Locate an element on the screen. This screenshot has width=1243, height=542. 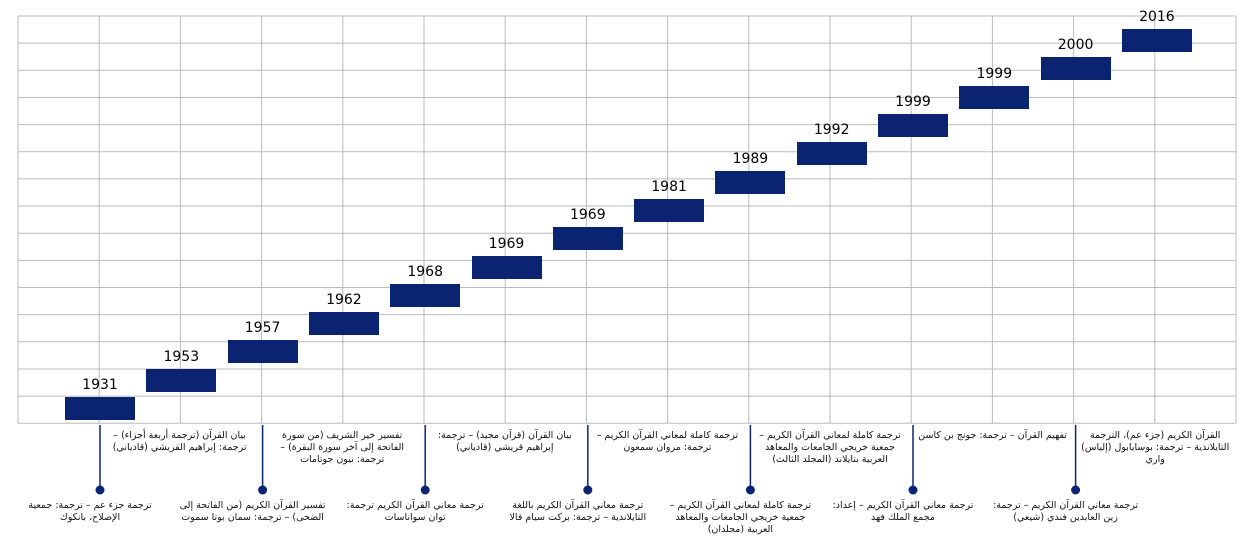
year-label: 1968 is located at coordinates (425, 271).